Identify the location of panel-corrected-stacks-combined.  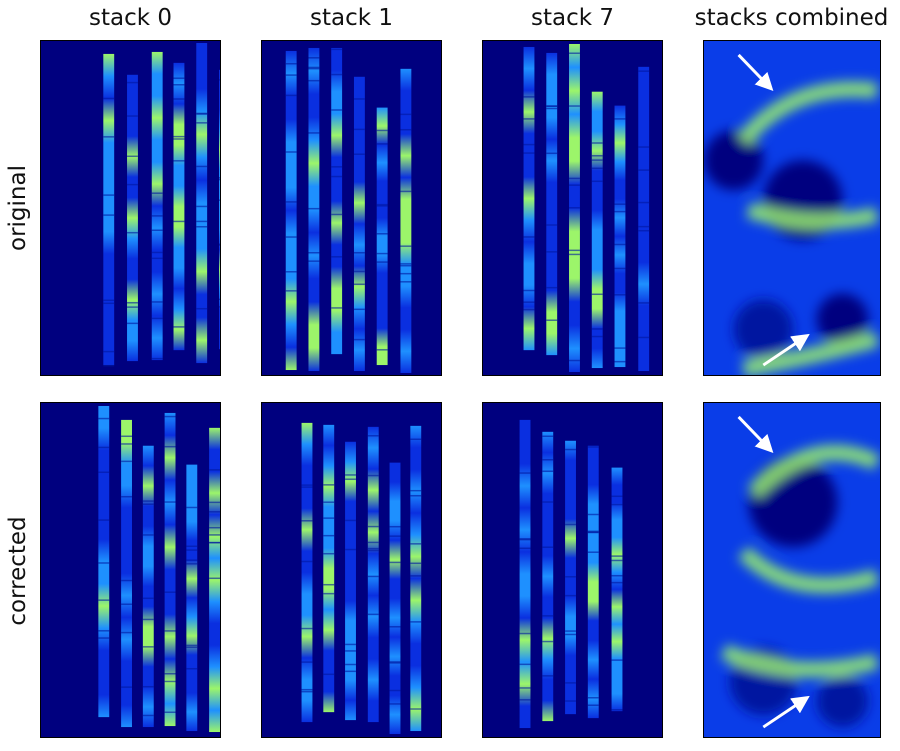
(792, 570).